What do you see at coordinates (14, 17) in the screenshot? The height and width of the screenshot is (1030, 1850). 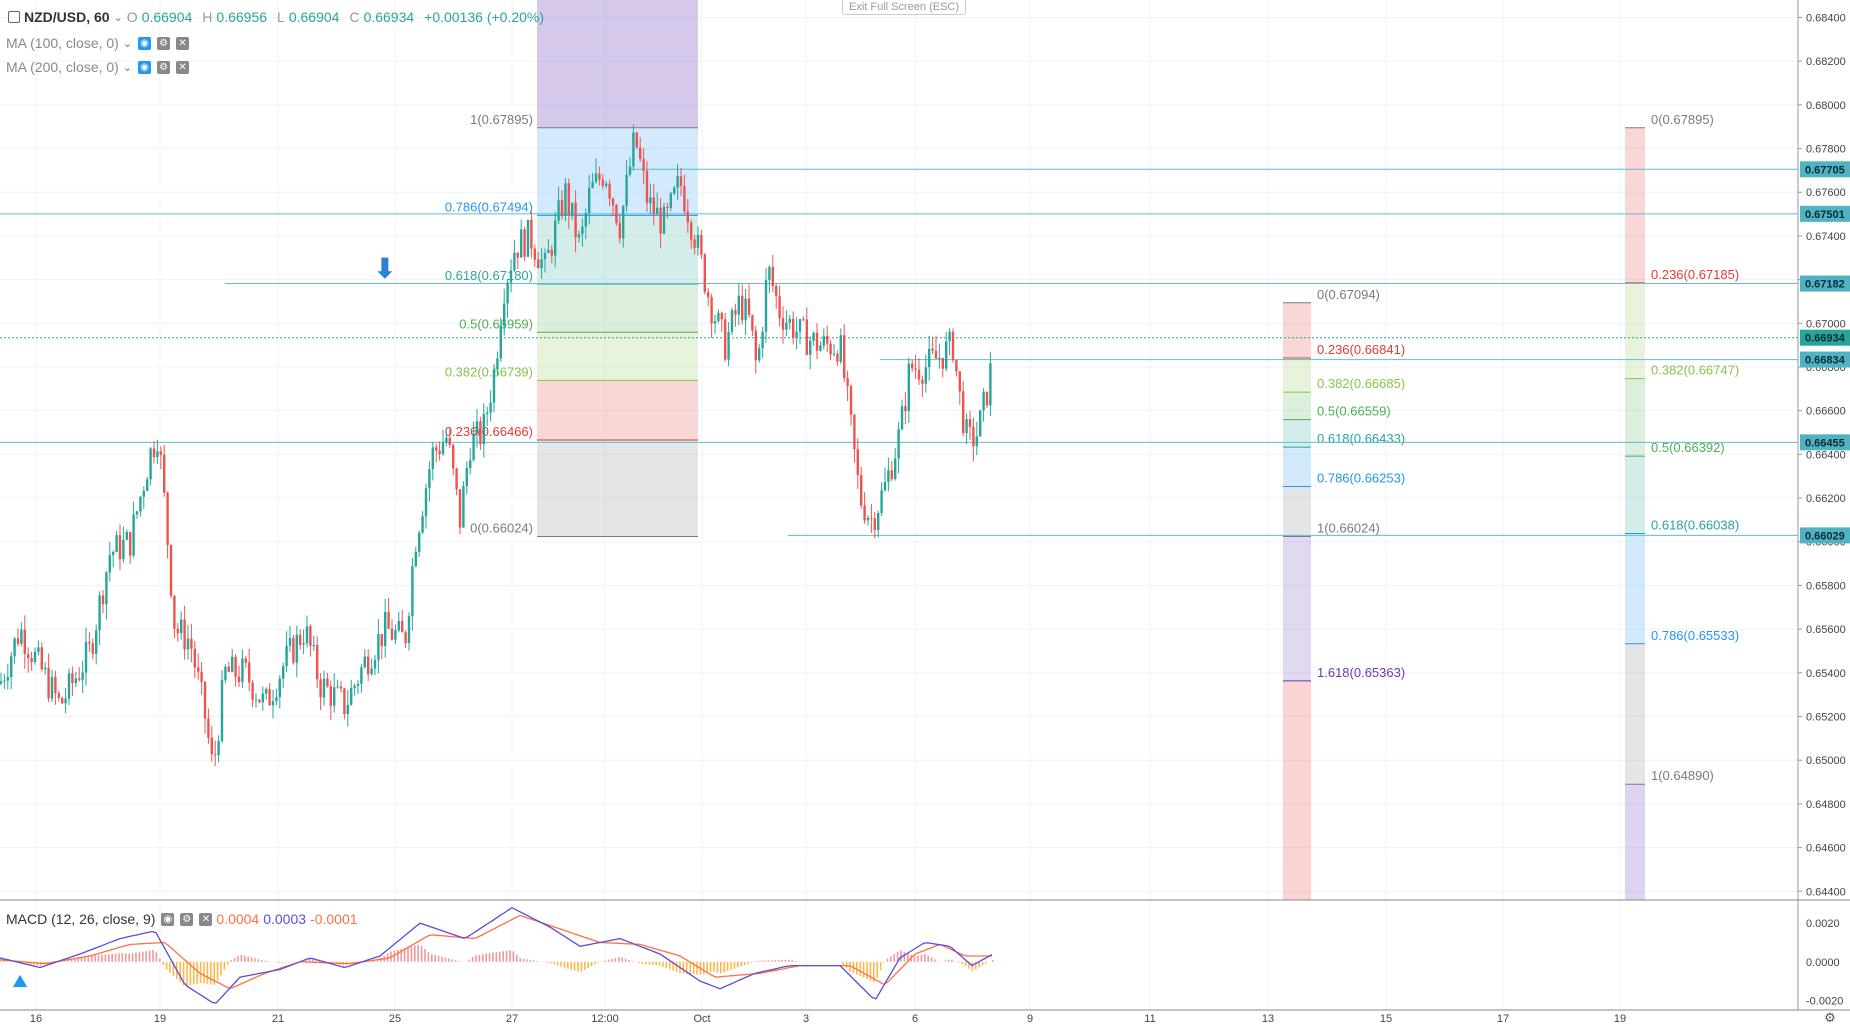 I see `collapse-icon` at bounding box center [14, 17].